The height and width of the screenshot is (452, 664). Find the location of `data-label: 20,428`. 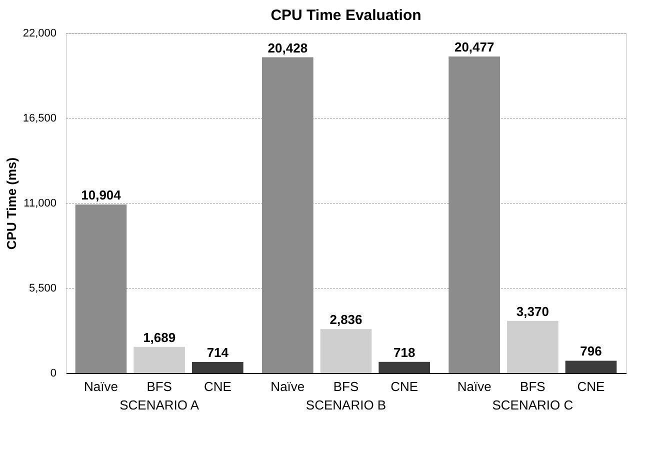

data-label: 20,428 is located at coordinates (288, 48).